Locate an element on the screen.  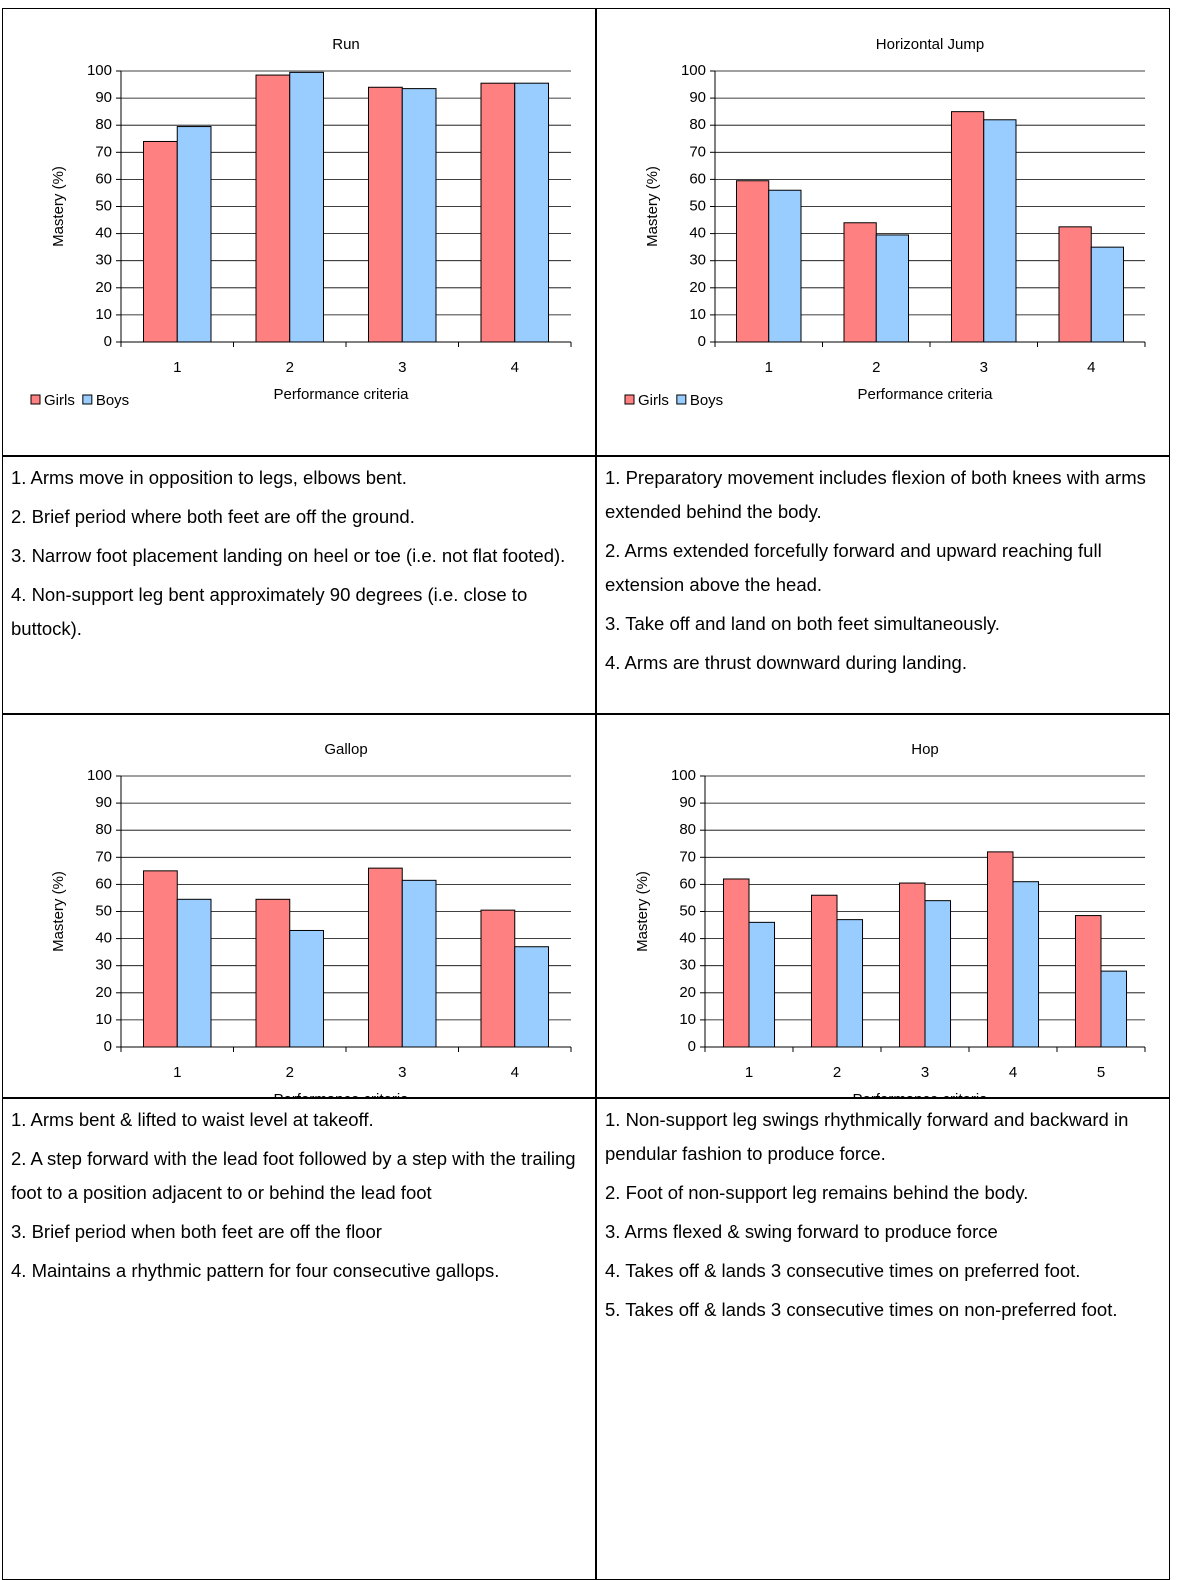
x-tick-label: 5 is located at coordinates (1101, 1072).